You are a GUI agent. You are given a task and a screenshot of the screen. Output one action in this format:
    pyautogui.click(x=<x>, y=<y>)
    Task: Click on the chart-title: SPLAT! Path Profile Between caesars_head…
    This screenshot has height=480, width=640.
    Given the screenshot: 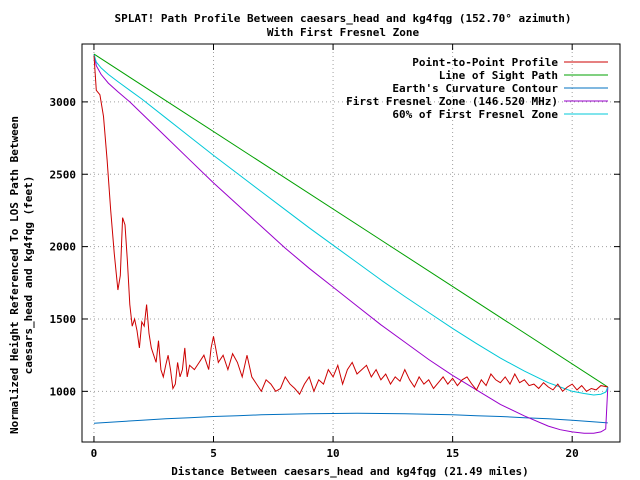 What is the action you would take?
    pyautogui.click(x=343, y=18)
    